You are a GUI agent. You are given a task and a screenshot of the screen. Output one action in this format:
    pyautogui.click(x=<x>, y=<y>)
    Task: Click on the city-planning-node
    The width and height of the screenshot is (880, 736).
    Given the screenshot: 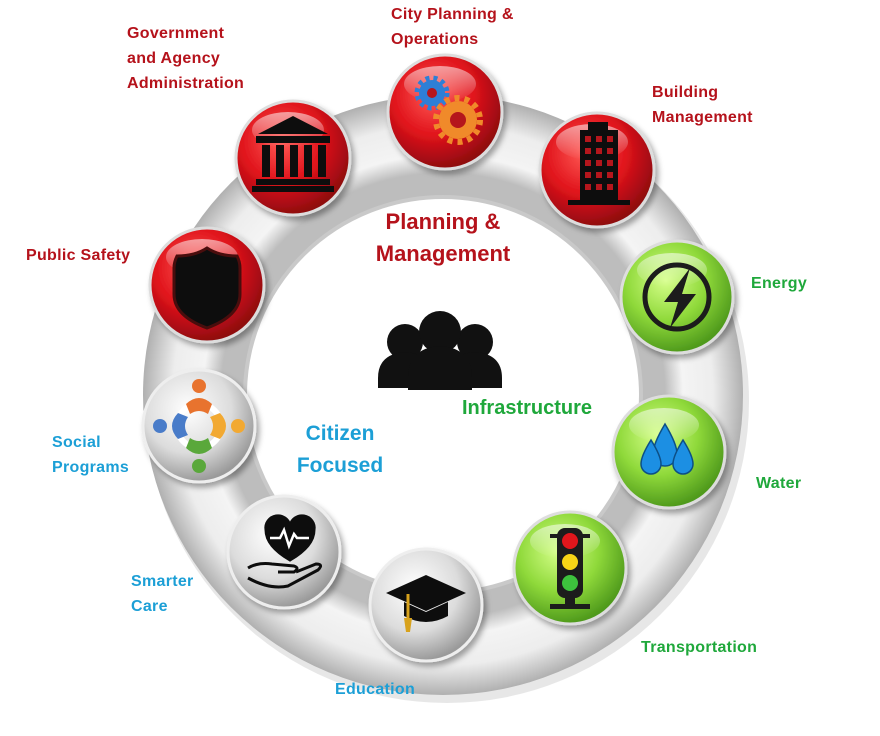 What is the action you would take?
    pyautogui.click(x=445, y=112)
    